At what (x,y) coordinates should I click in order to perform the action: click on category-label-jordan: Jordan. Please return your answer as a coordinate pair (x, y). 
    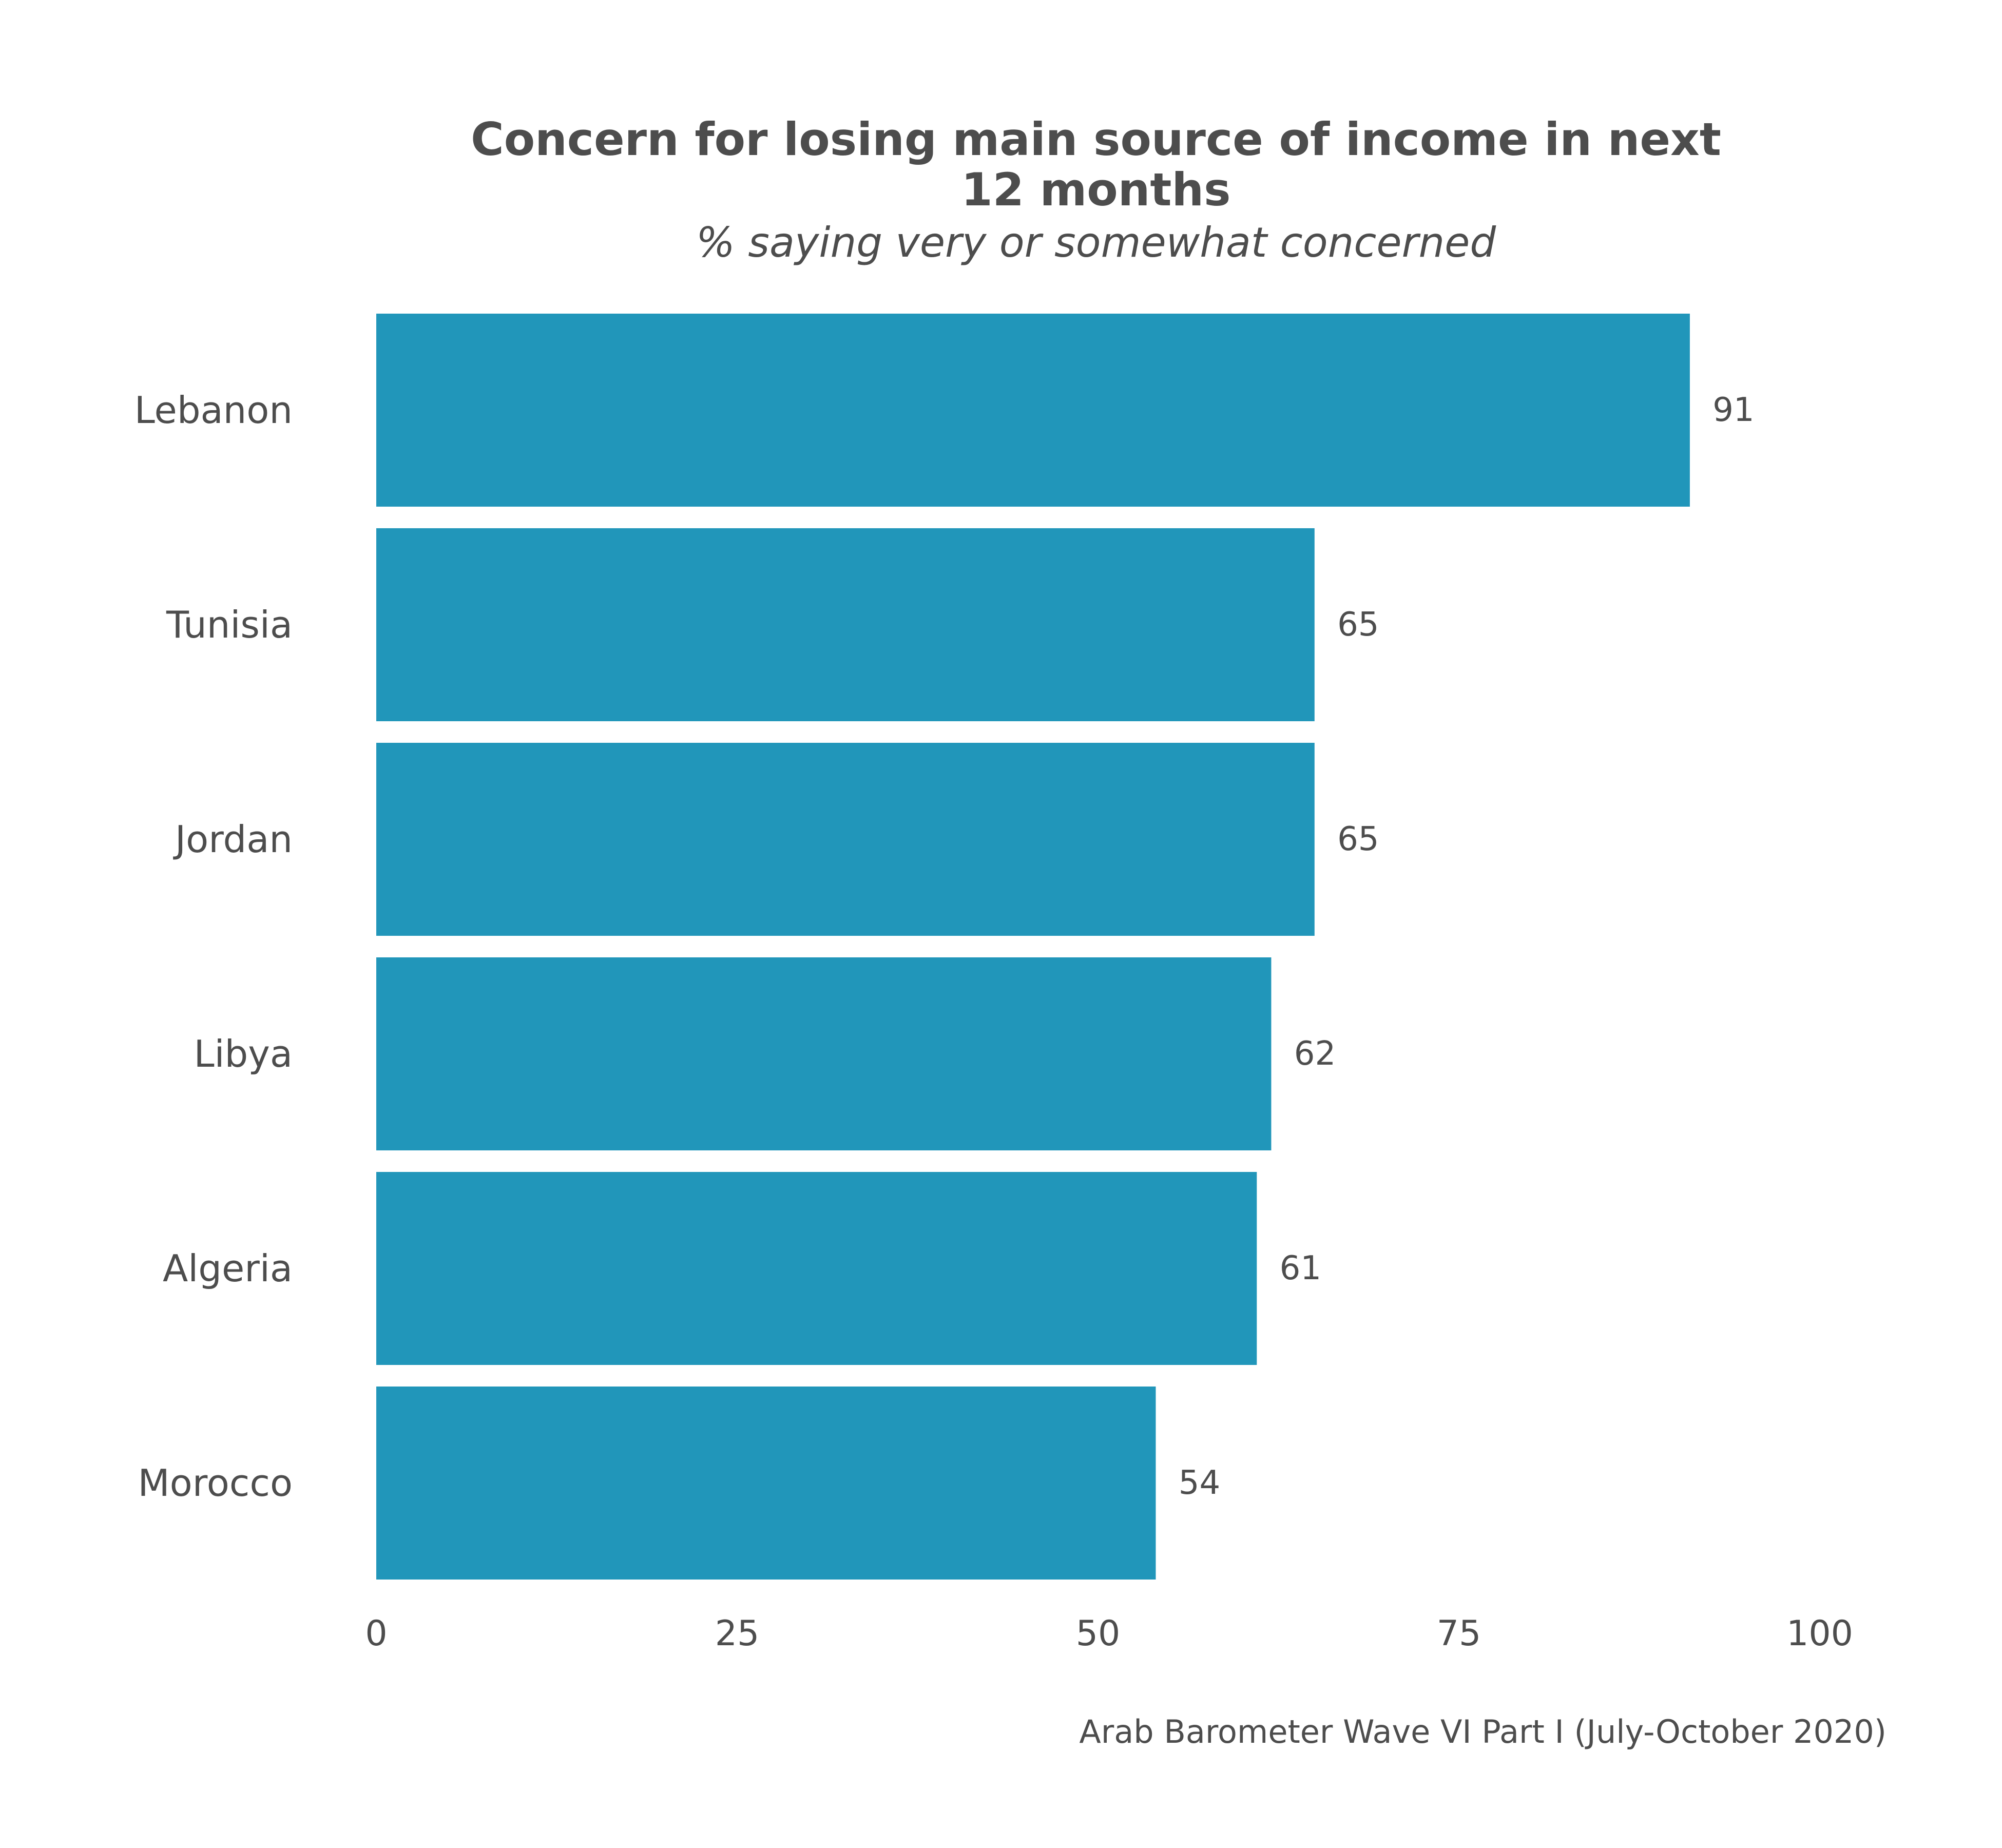
    Looking at the image, I should click on (233, 839).